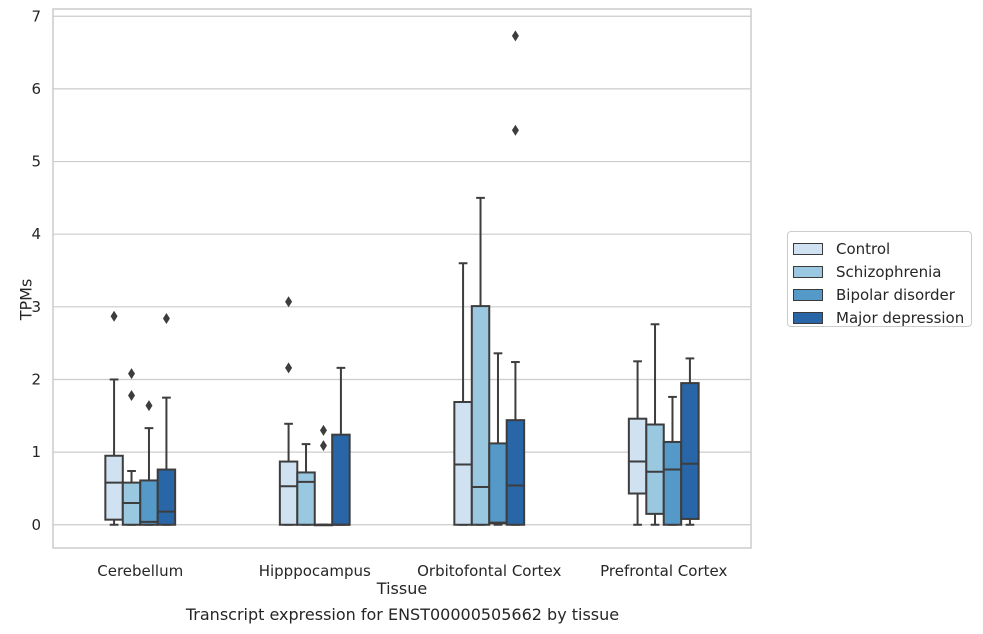  Describe the element at coordinates (36, 234) in the screenshot. I see `y-tick-label: 4` at that location.